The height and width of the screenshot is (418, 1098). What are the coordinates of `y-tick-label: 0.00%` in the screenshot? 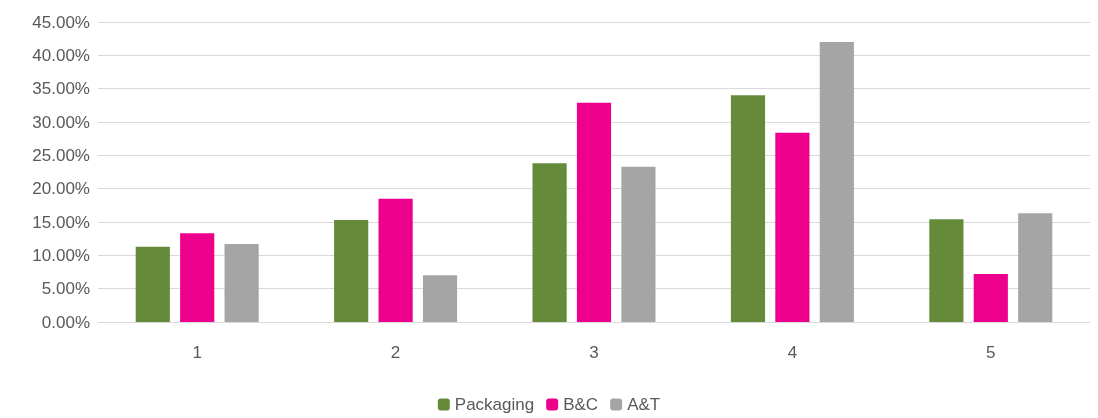 It's located at (65, 322).